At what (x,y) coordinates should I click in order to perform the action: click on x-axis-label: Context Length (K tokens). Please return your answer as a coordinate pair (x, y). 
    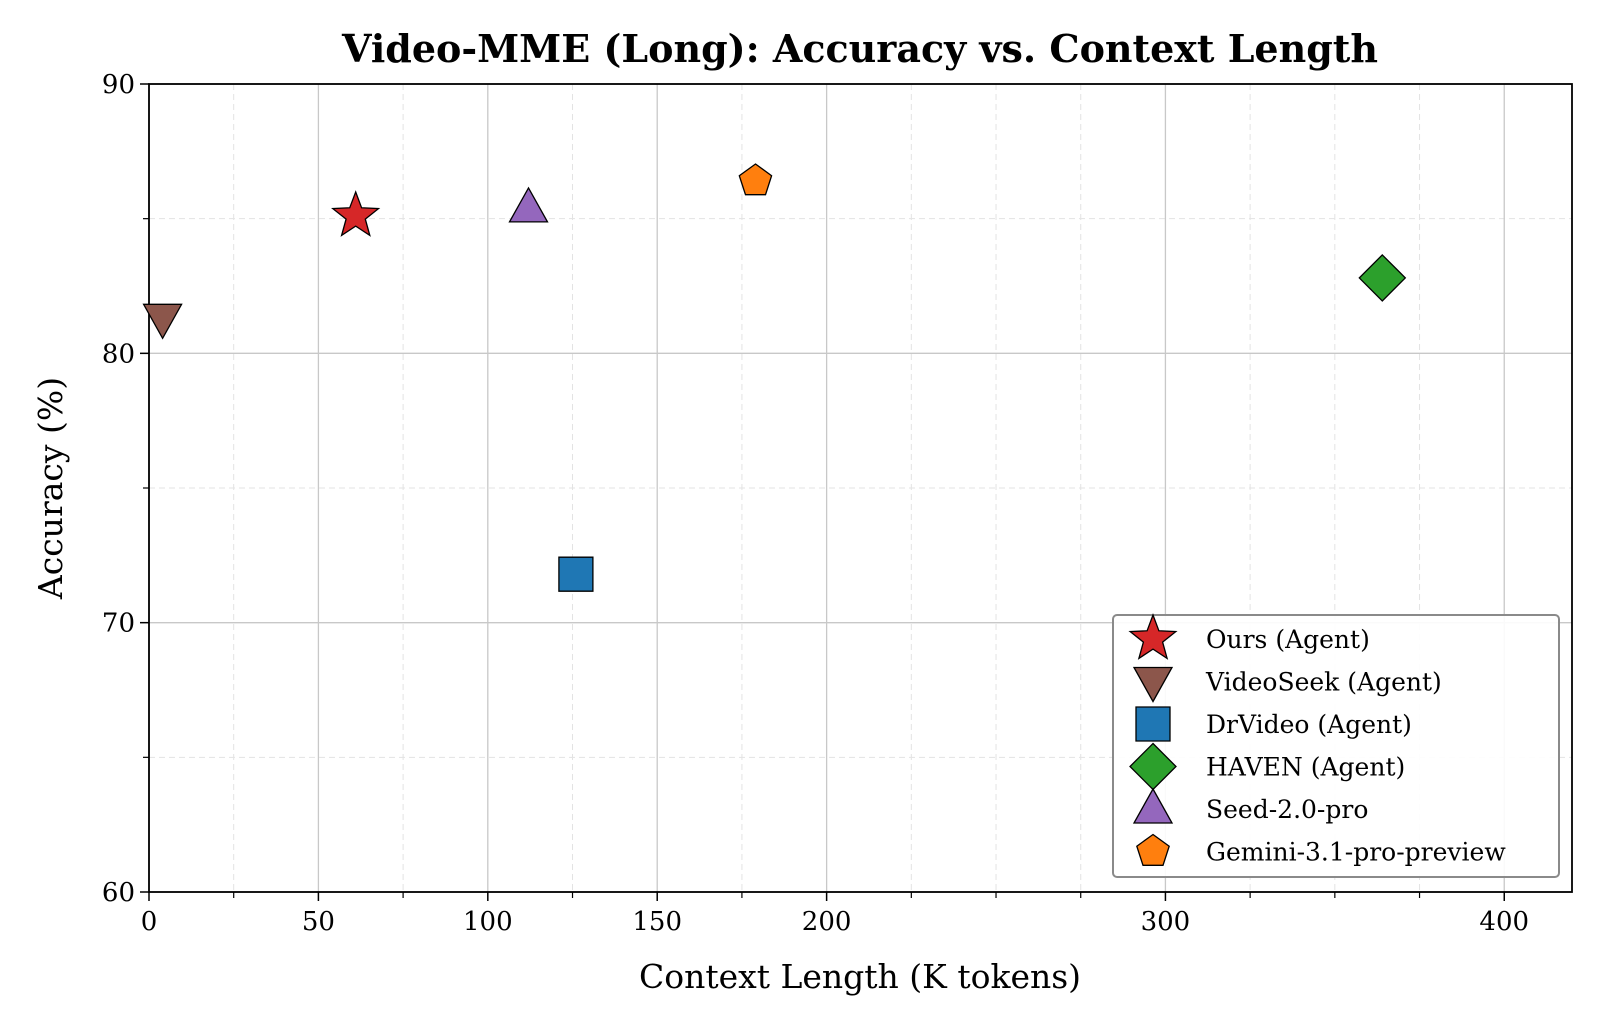
    Looking at the image, I should click on (860, 976).